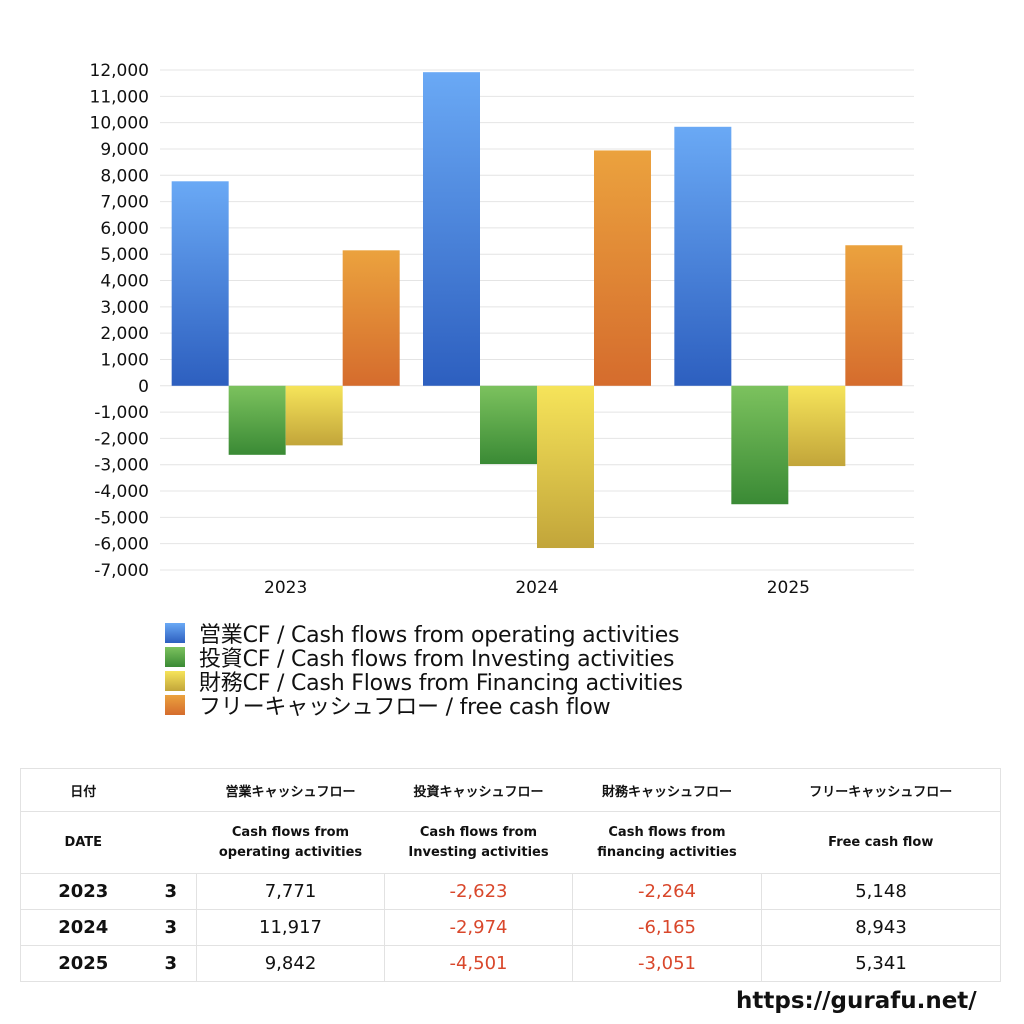  I want to click on y-tick-label: 8,000, so click(124, 176).